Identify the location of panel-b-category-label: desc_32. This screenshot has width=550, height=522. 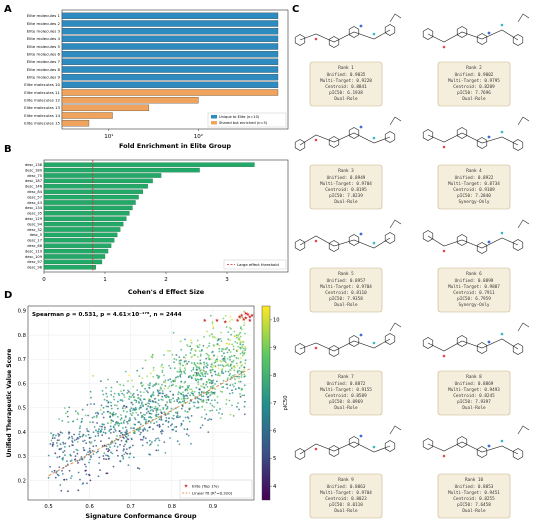
(34, 230).